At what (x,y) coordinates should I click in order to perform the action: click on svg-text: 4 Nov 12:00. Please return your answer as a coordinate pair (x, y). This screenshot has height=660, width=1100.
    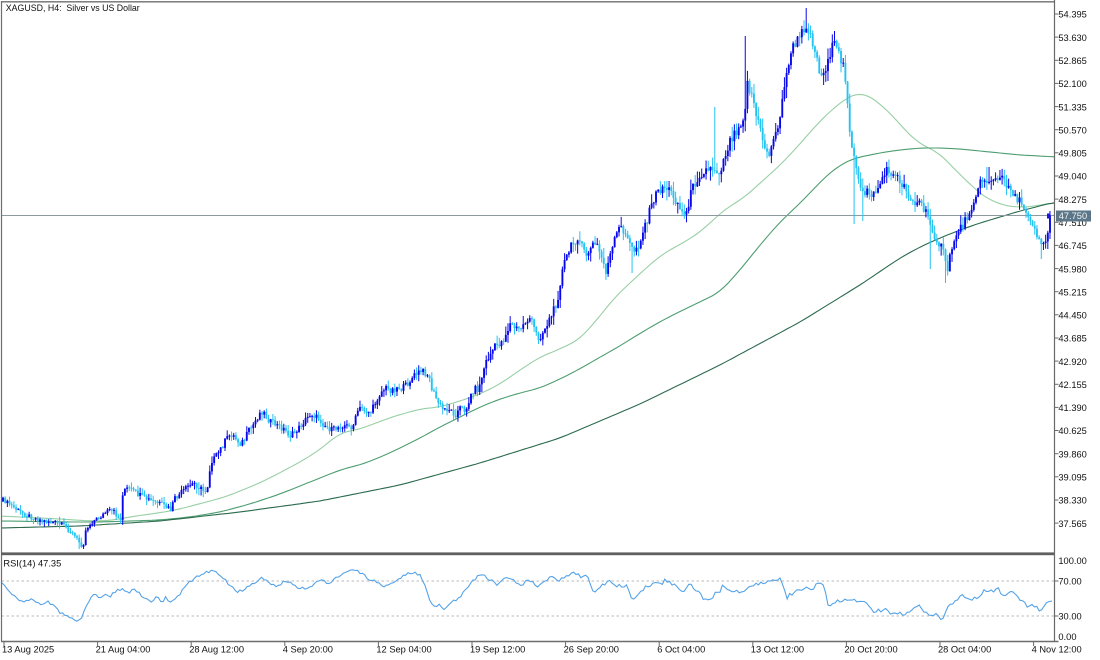
    Looking at the image, I should click on (1057, 650).